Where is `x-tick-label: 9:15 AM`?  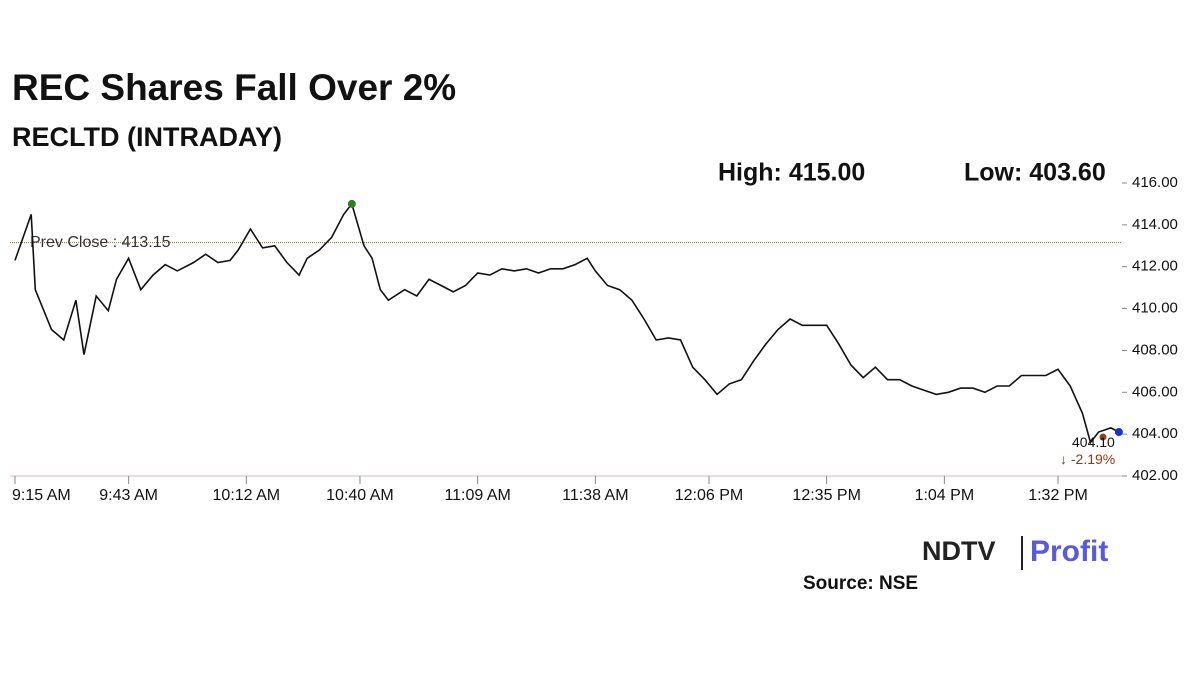 x-tick-label: 9:15 AM is located at coordinates (41, 495).